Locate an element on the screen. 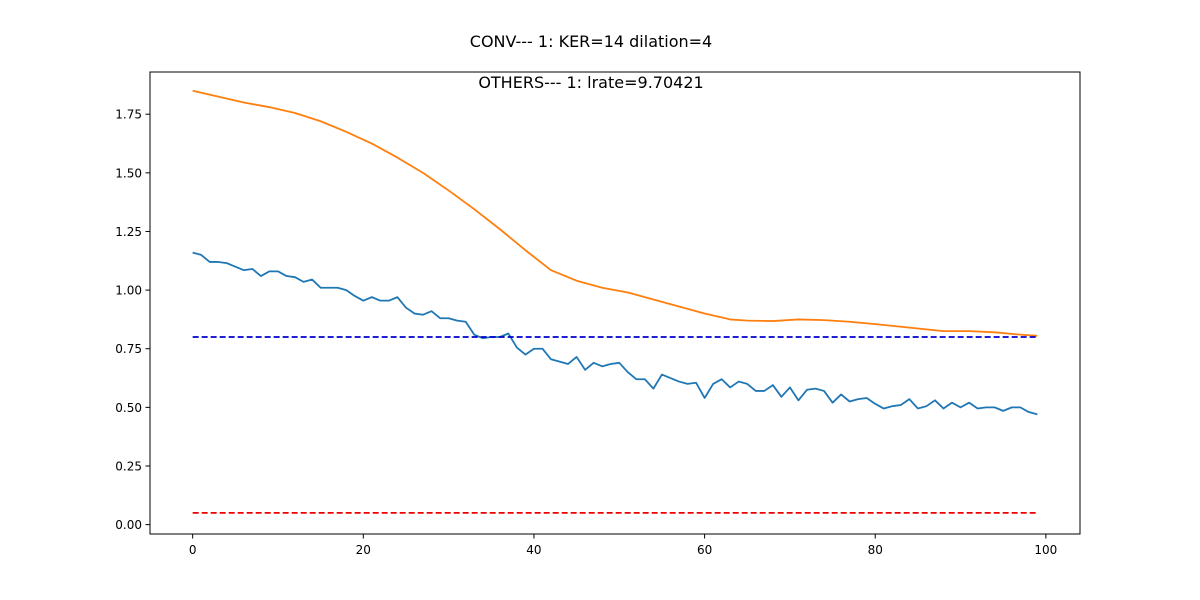 The image size is (1200, 600). y-tick-label-1: 0.25 is located at coordinates (128, 466).